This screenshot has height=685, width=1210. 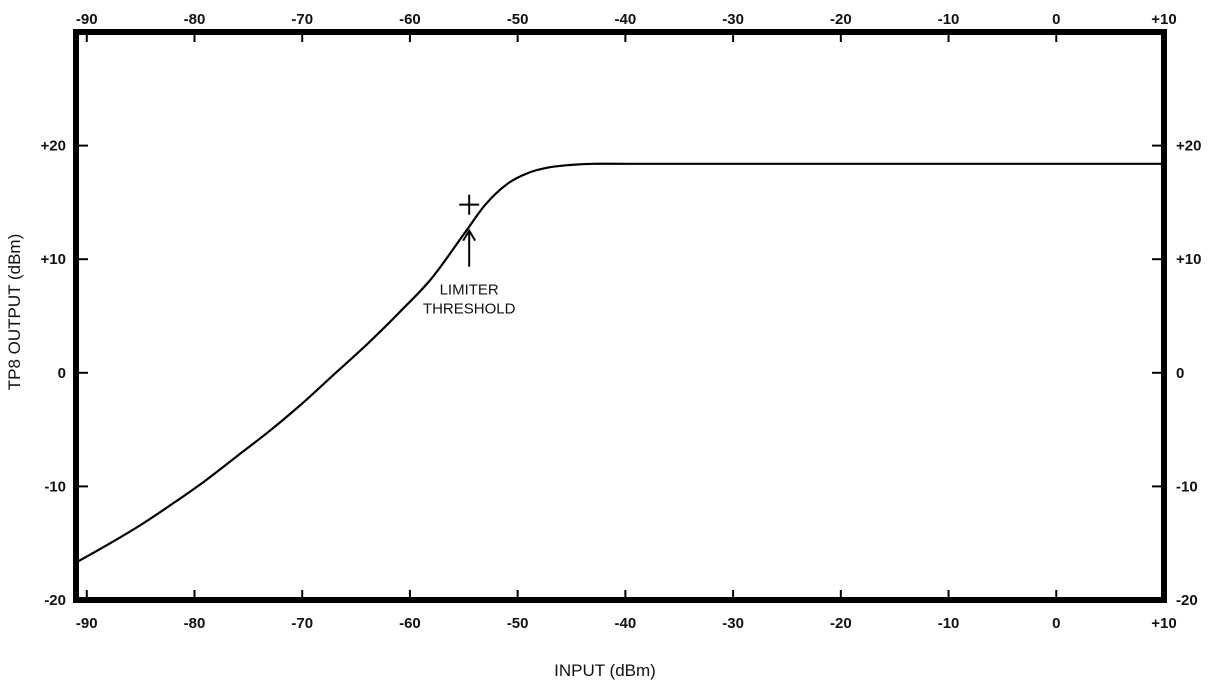 What do you see at coordinates (1163, 623) in the screenshot?
I see `x-tick-label-bottom: +10` at bounding box center [1163, 623].